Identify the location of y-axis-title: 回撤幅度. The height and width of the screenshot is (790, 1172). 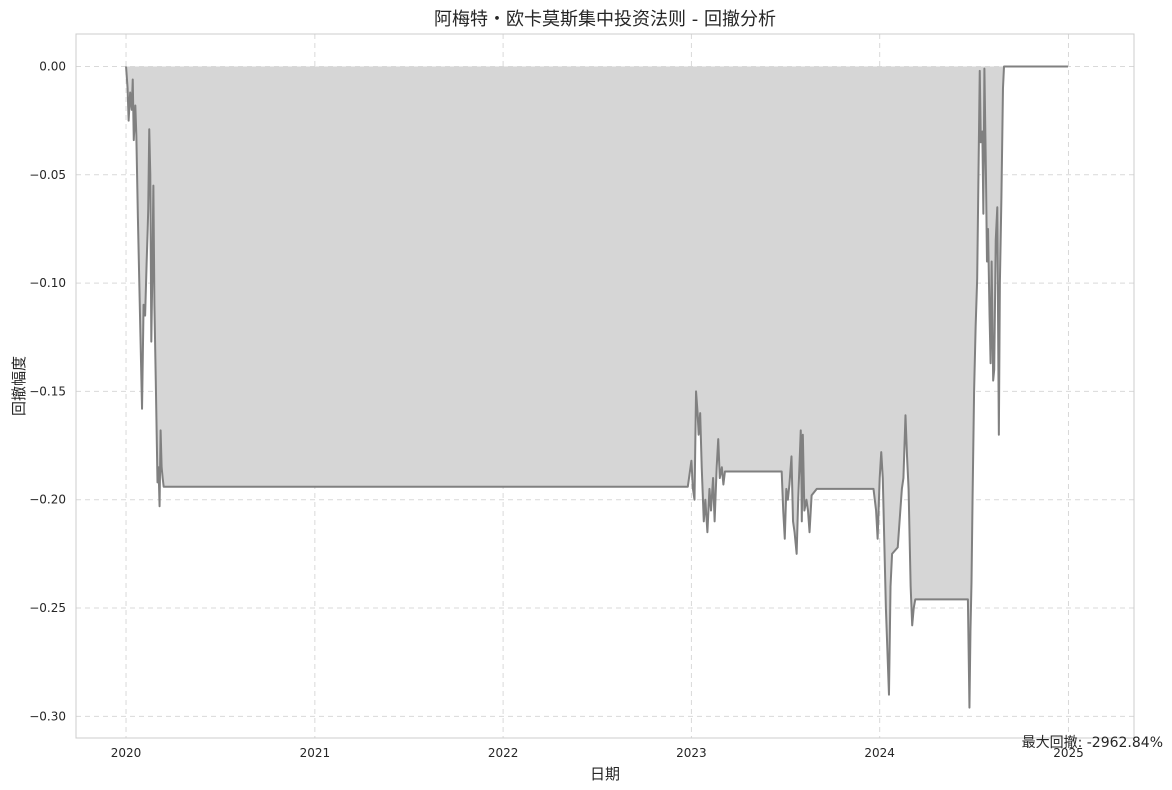
(19, 386).